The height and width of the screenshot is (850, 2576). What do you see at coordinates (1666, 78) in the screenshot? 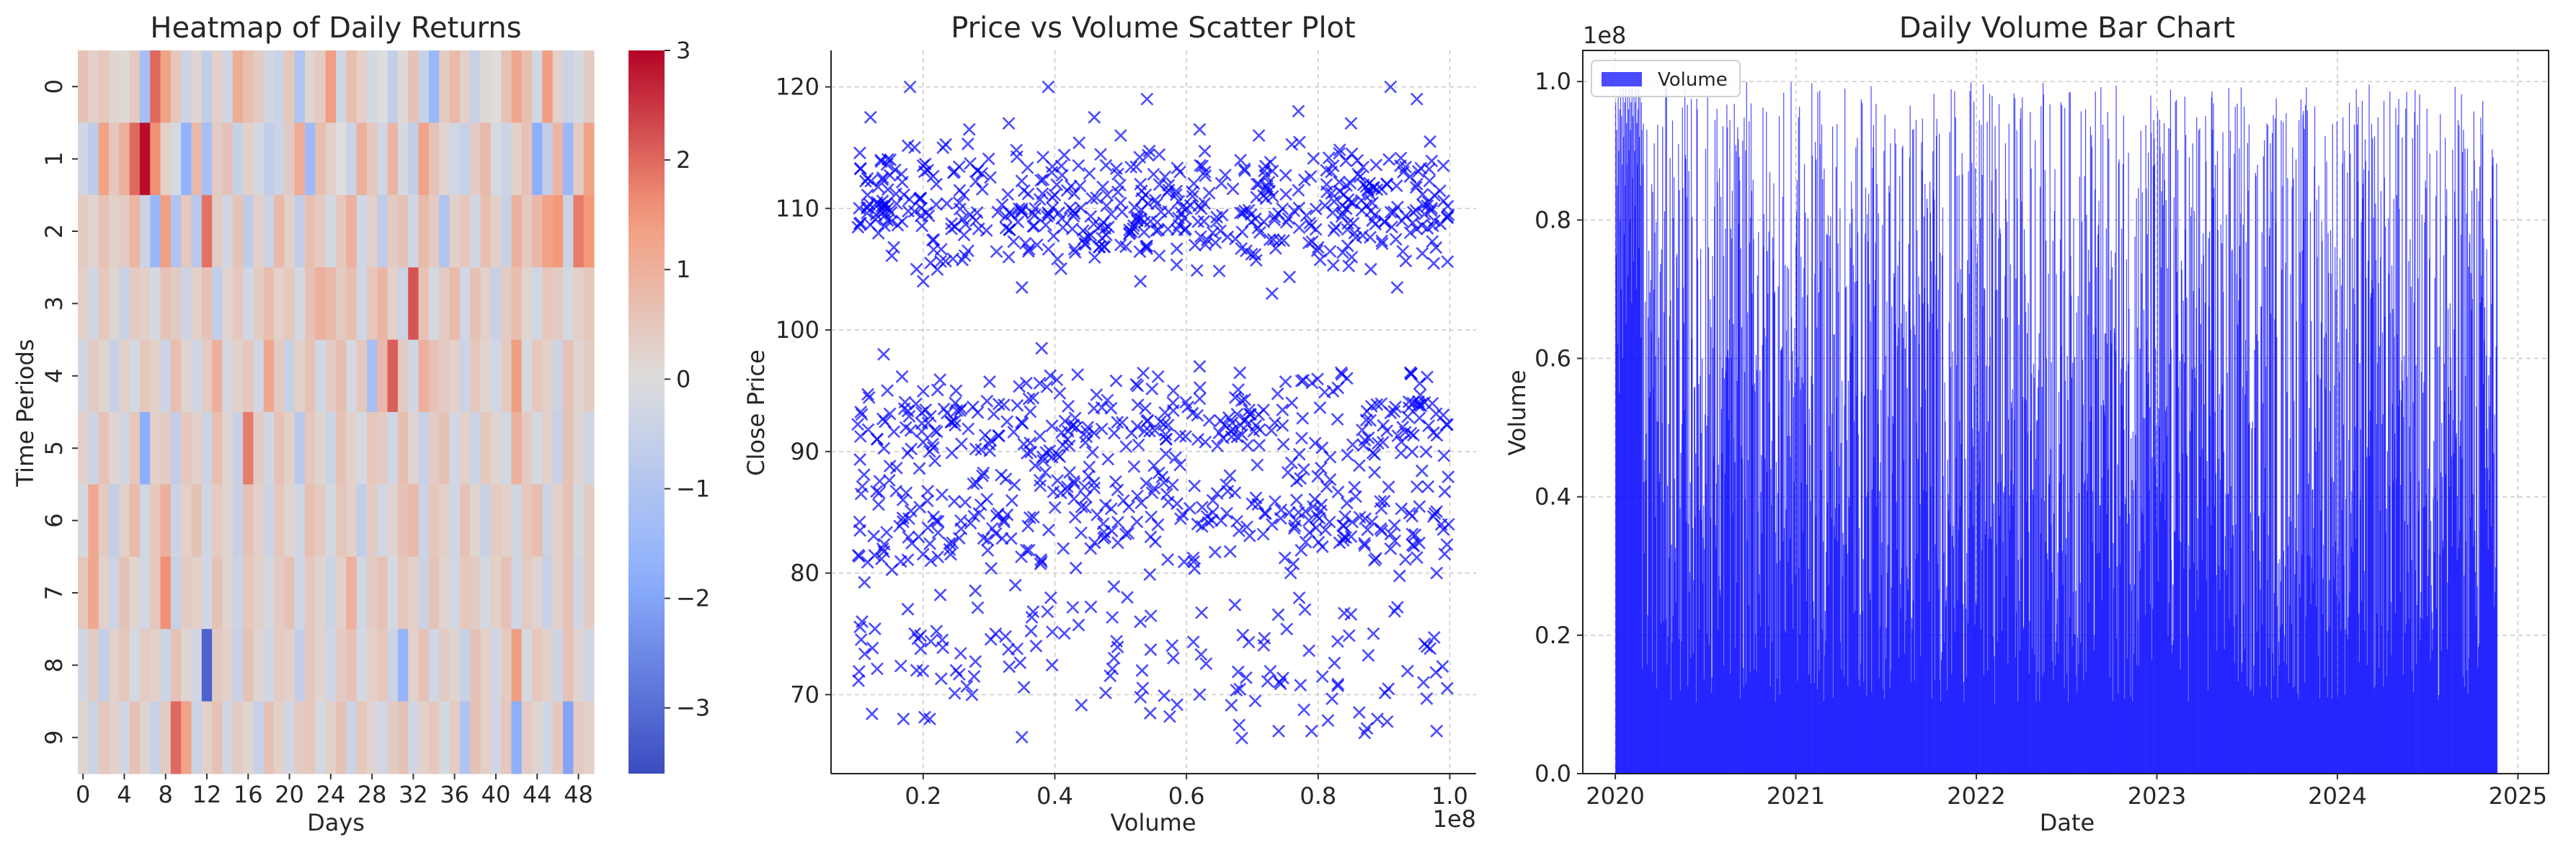
I see `bar-legend: Volume` at bounding box center [1666, 78].